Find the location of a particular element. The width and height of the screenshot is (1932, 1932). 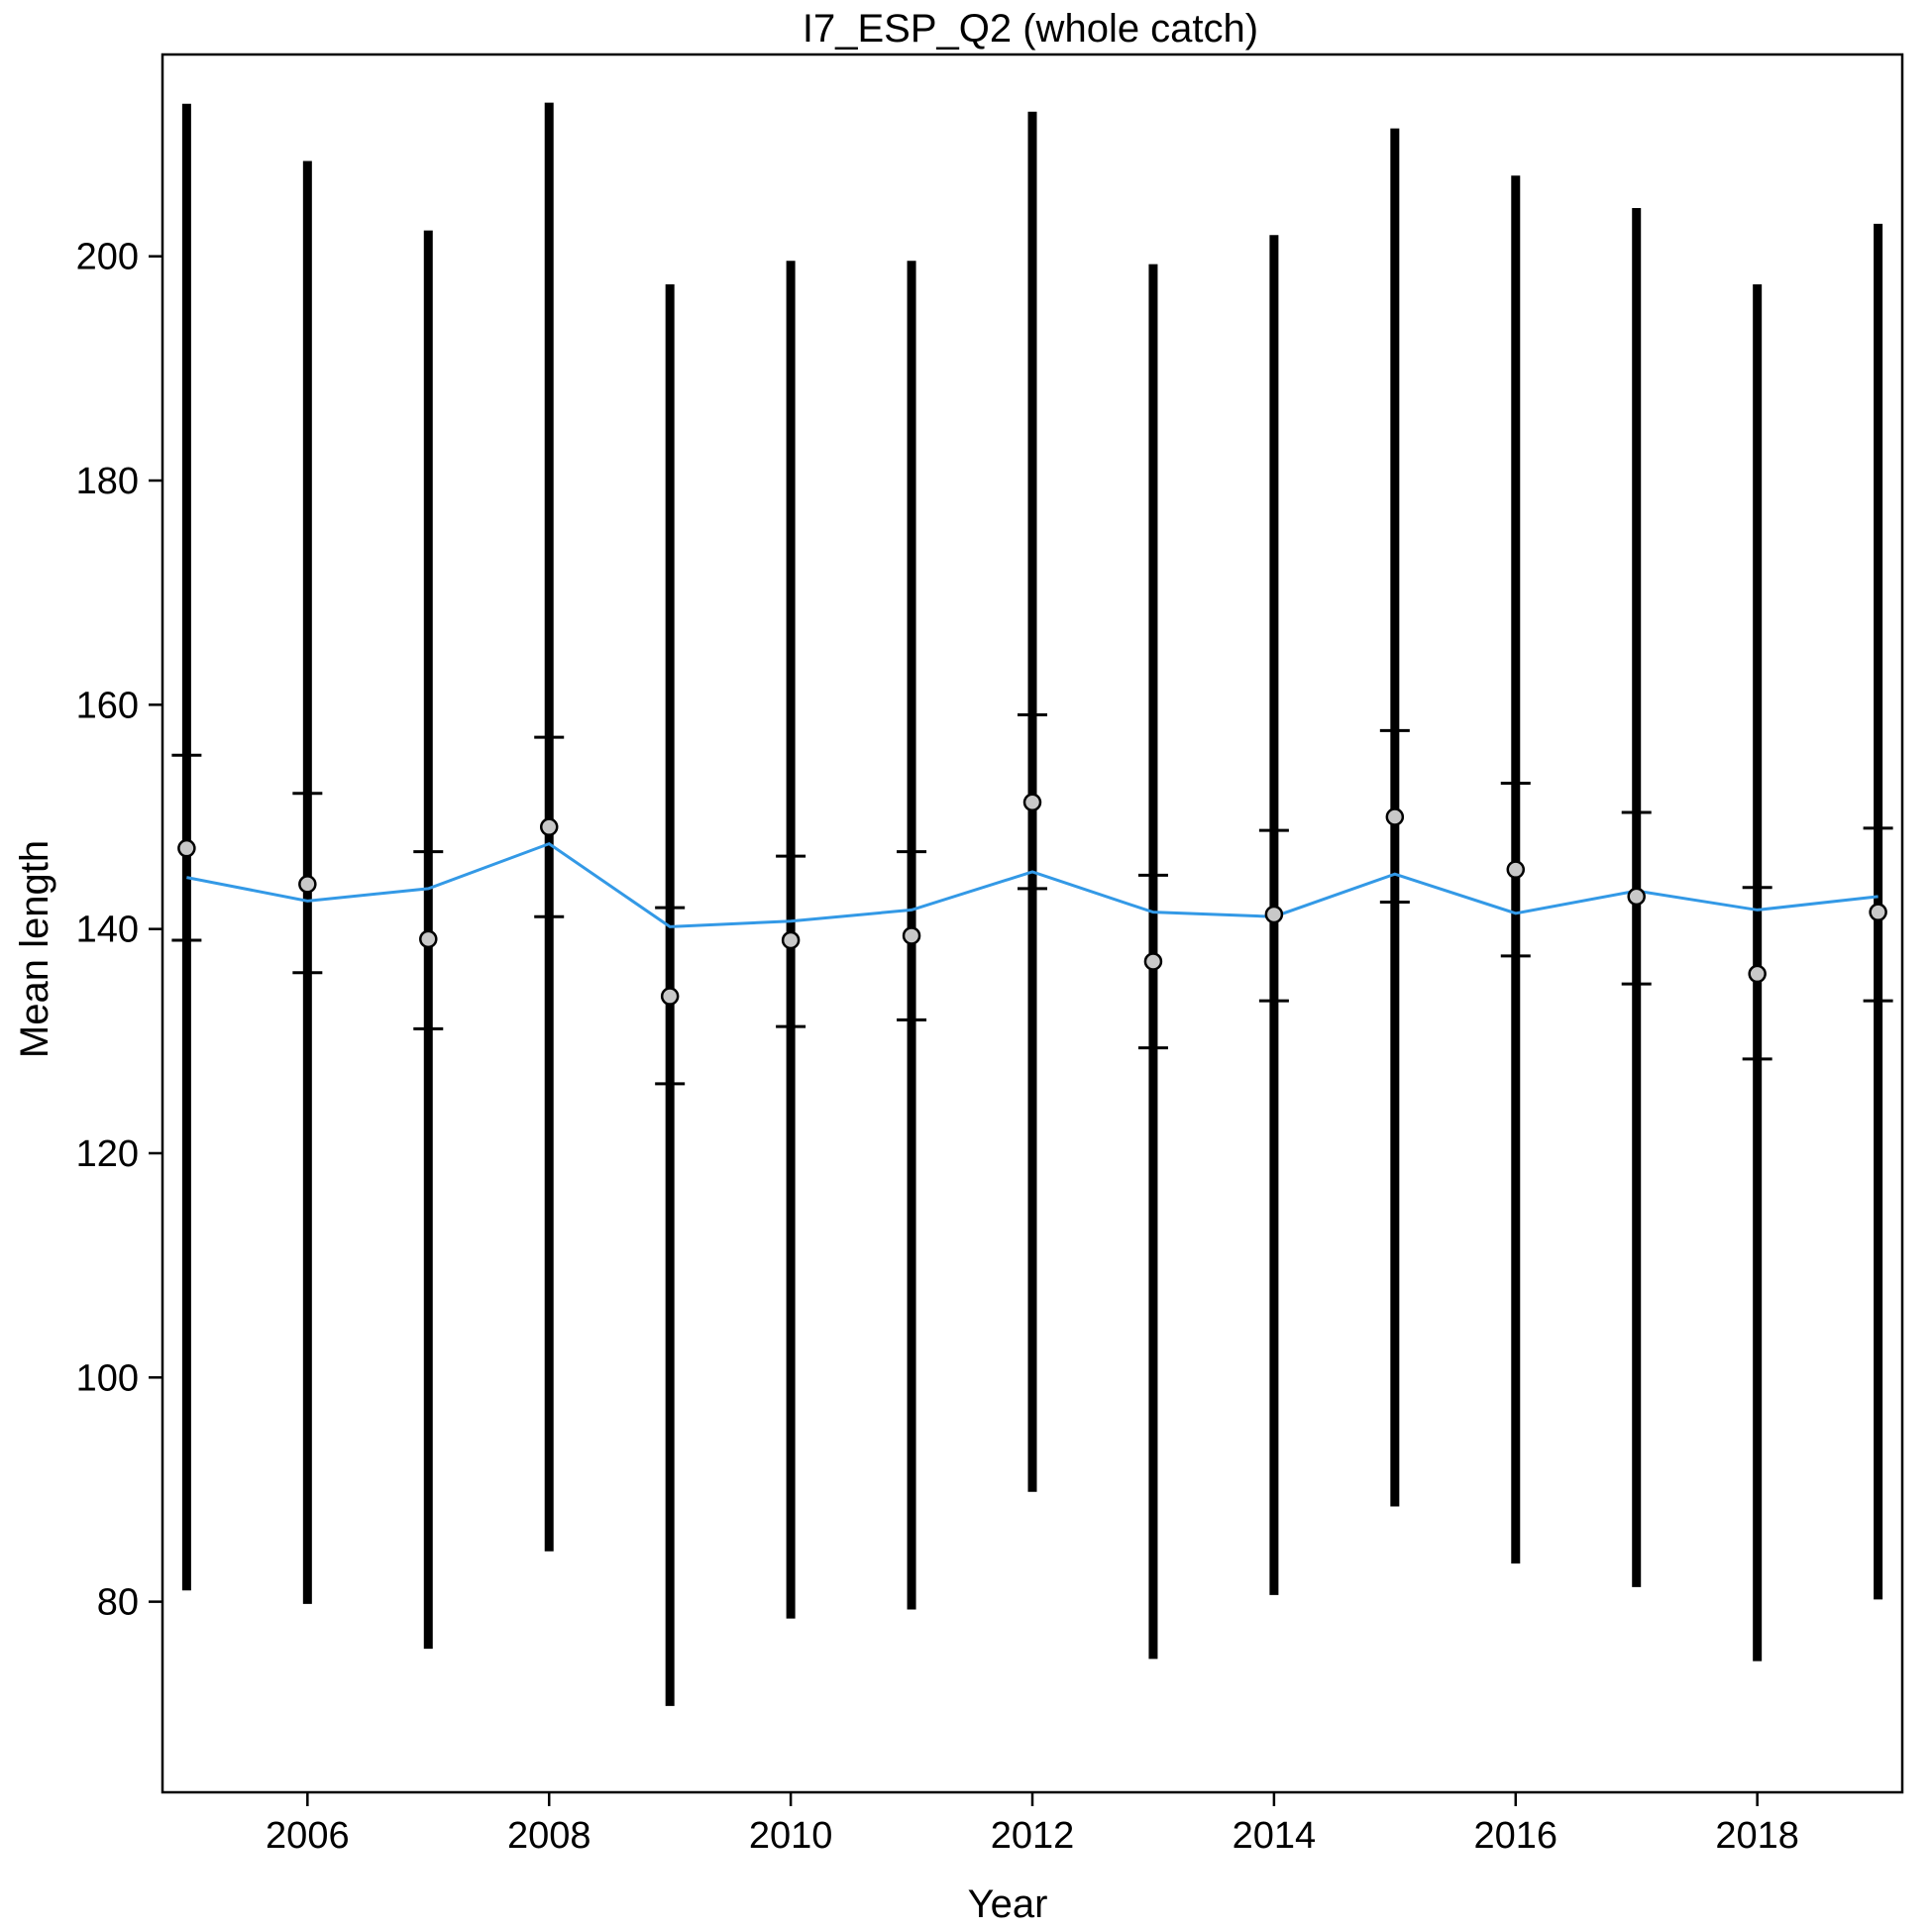

x-axis-title: Year is located at coordinates (1008, 1904).